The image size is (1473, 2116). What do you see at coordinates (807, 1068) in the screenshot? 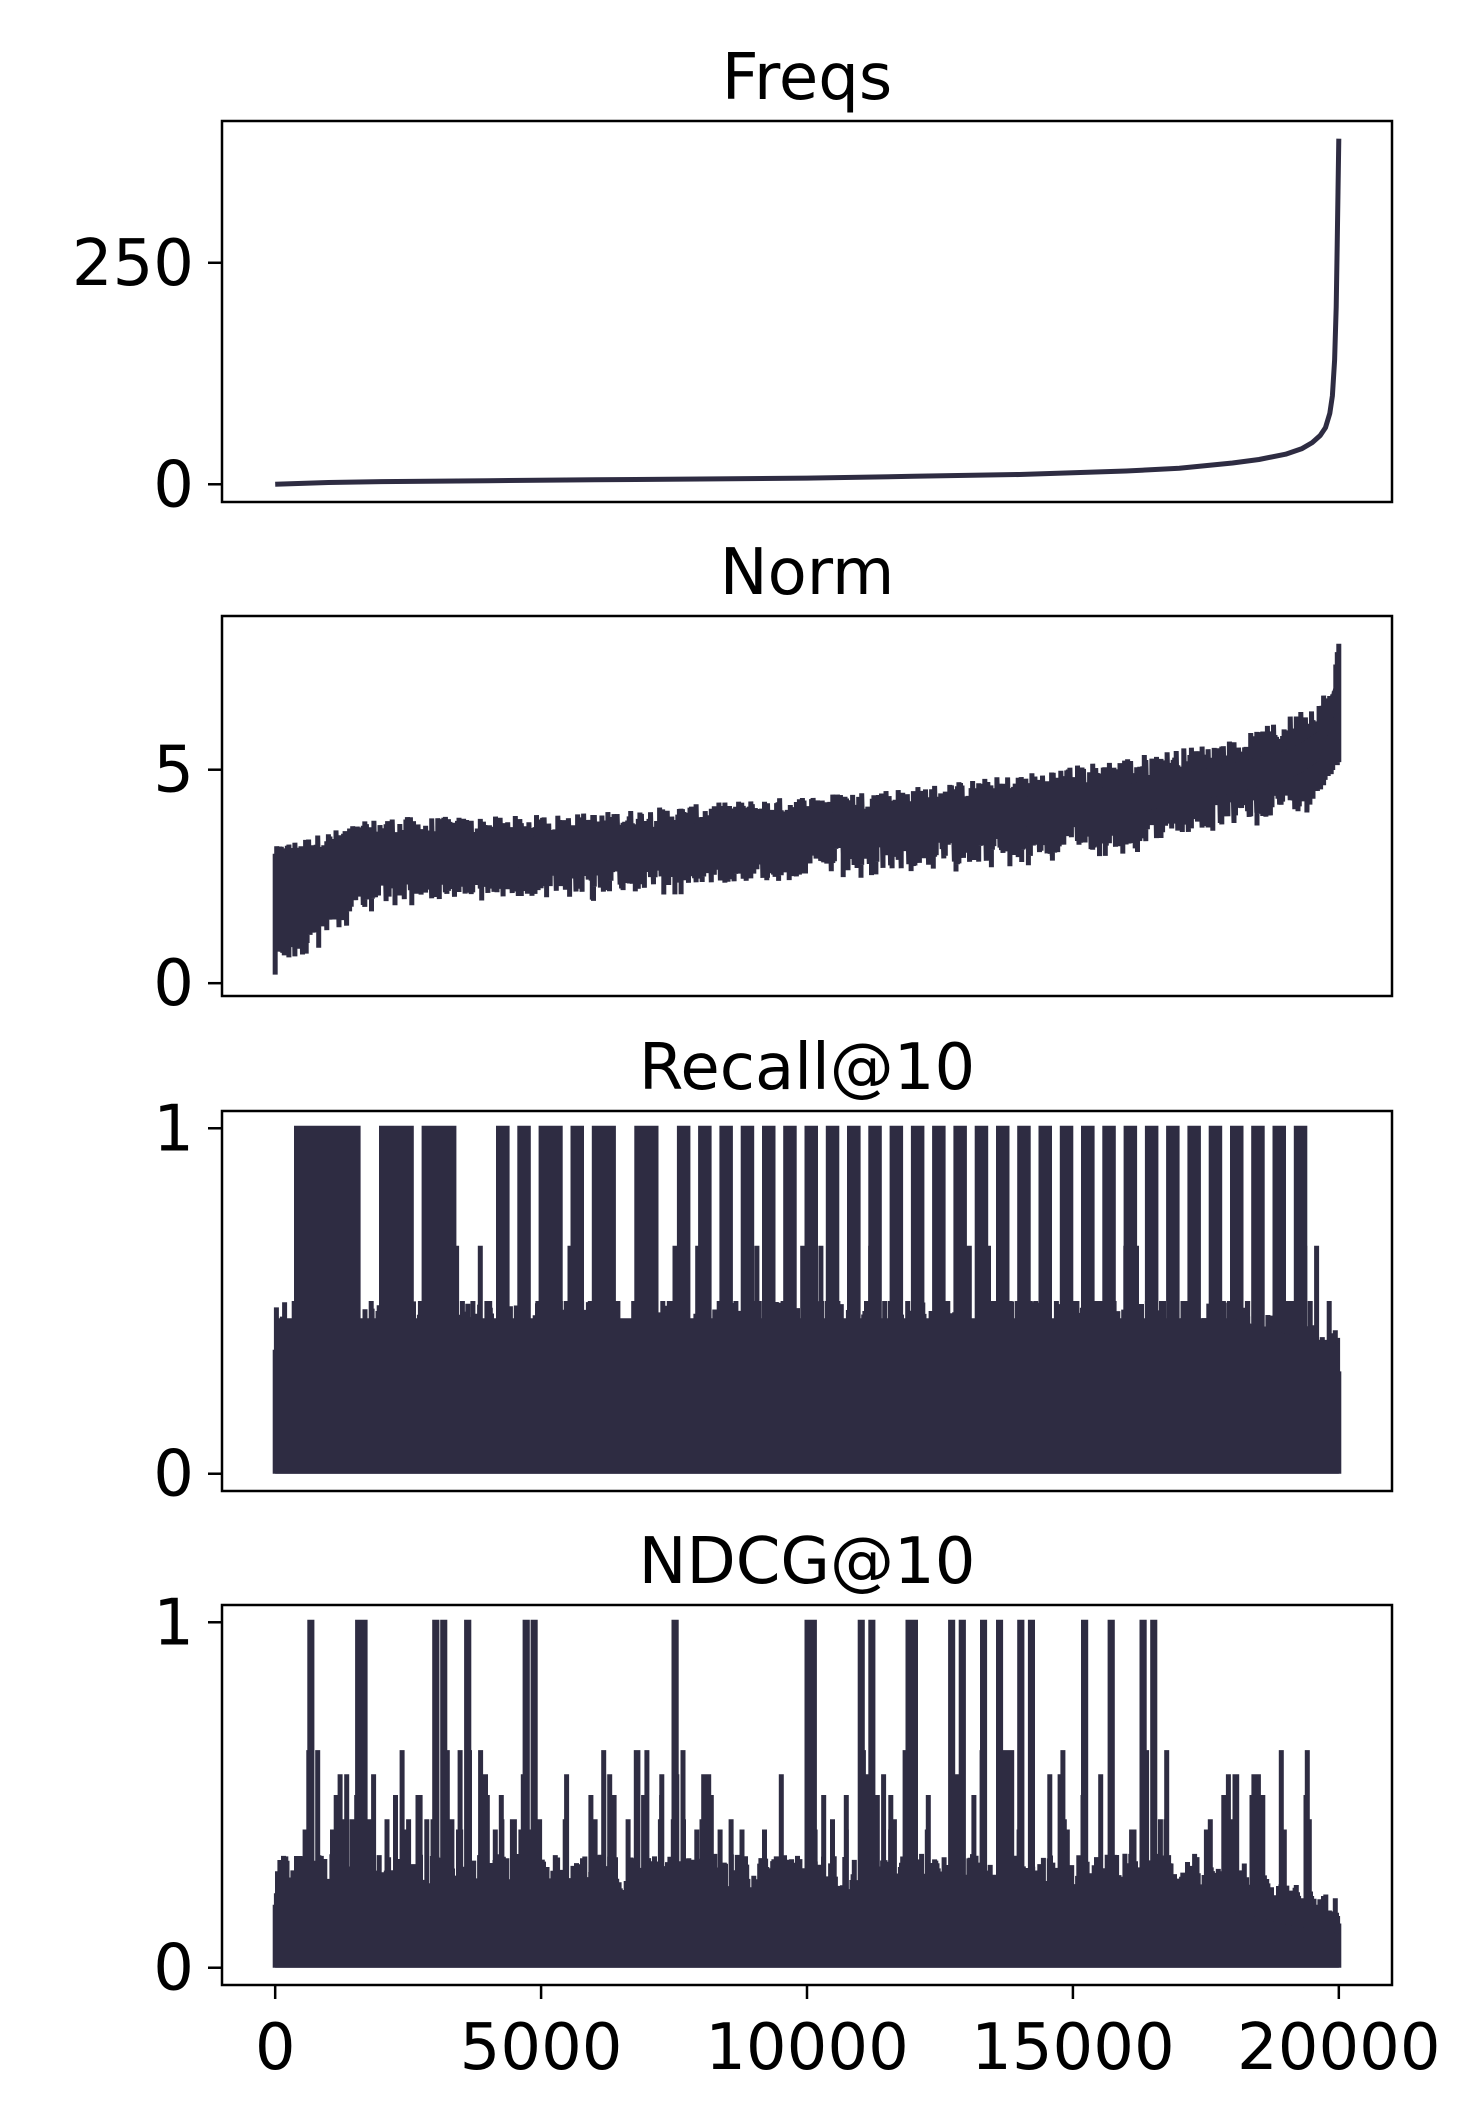
I see `recall-title: Recall@10` at bounding box center [807, 1068].